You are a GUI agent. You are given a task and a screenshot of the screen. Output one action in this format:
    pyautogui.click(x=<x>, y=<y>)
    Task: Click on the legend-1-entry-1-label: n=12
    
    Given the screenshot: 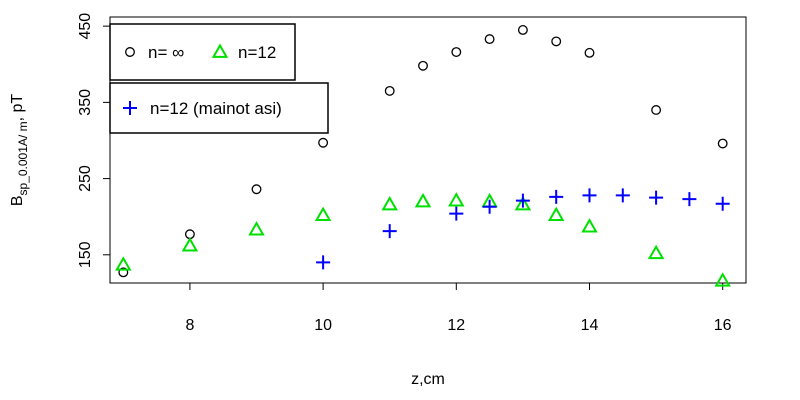 What is the action you would take?
    pyautogui.click(x=257, y=52)
    